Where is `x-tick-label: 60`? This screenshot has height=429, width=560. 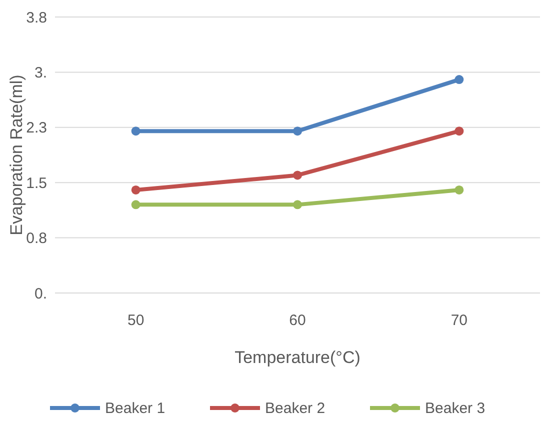
x-tick-label: 60 is located at coordinates (297, 320).